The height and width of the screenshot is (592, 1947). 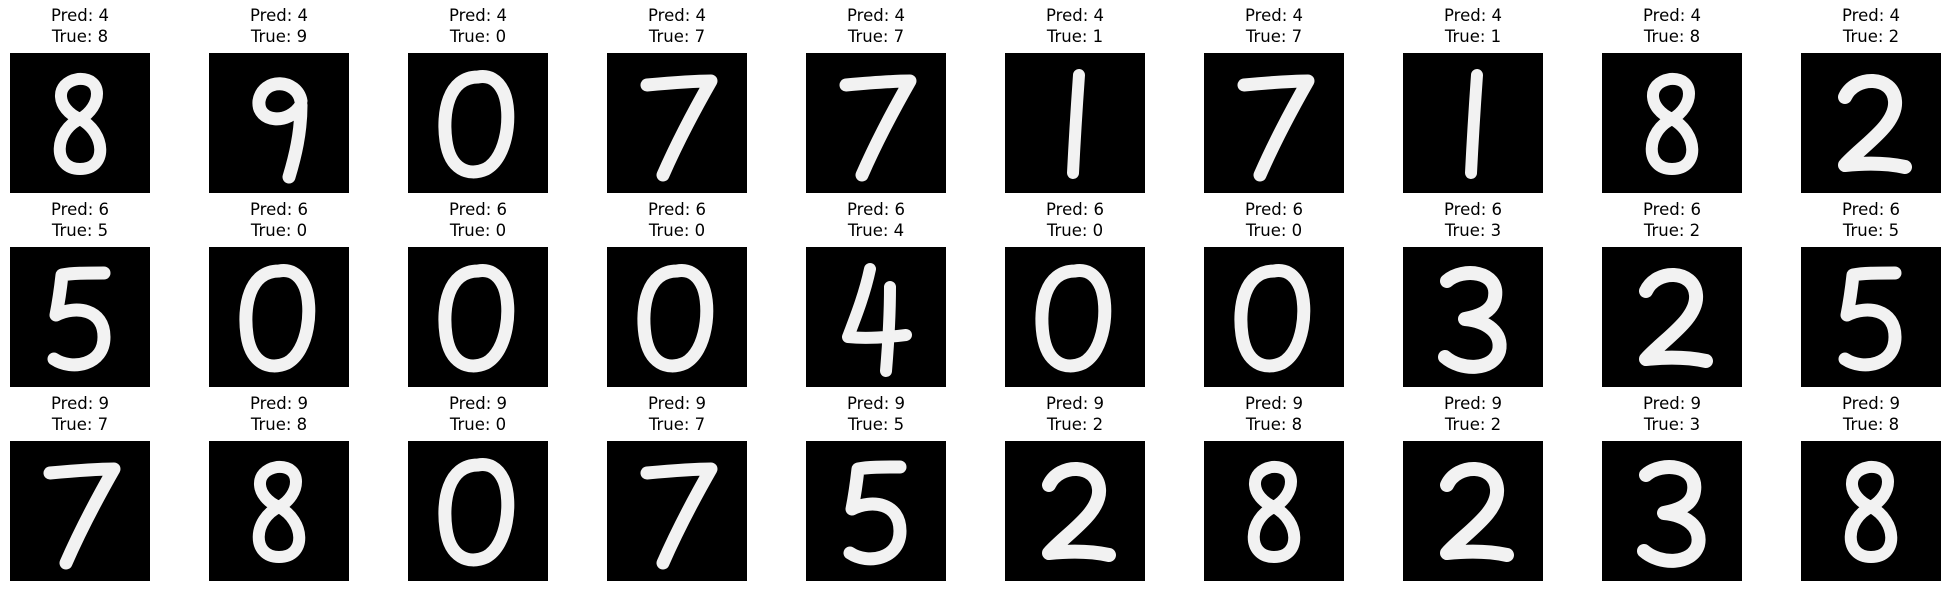 I want to click on true-label: True: 9, so click(x=279, y=36).